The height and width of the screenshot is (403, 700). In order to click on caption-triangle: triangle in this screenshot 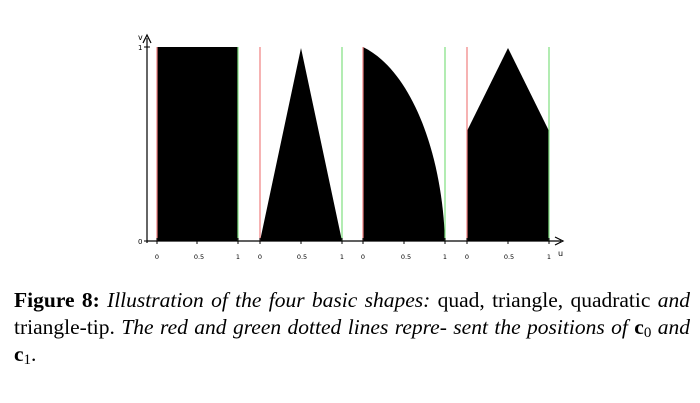, I will do `click(525, 300)`.